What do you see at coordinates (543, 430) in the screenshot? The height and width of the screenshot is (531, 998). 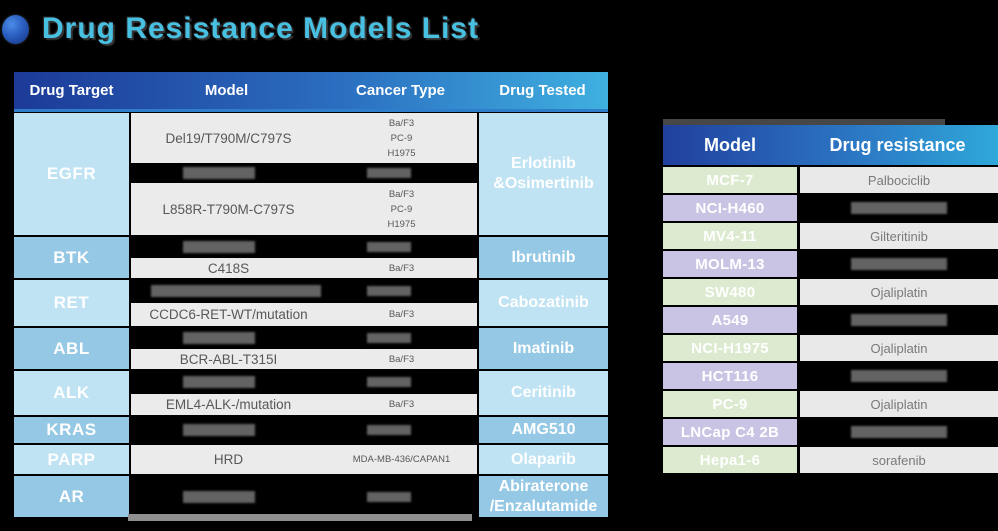 I see `drug-tested-cell: AMG510` at bounding box center [543, 430].